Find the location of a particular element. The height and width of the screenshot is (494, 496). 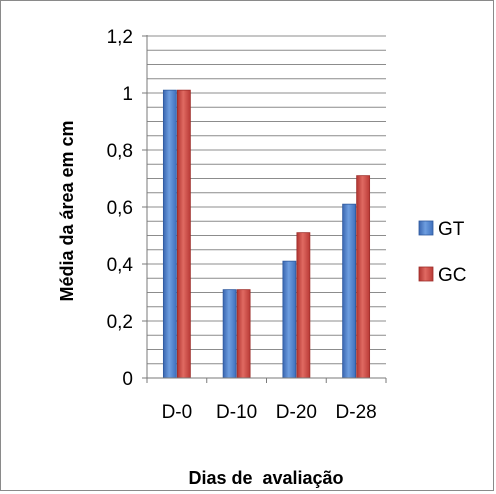

y-tick-label: 1,2 is located at coordinates (120, 37).